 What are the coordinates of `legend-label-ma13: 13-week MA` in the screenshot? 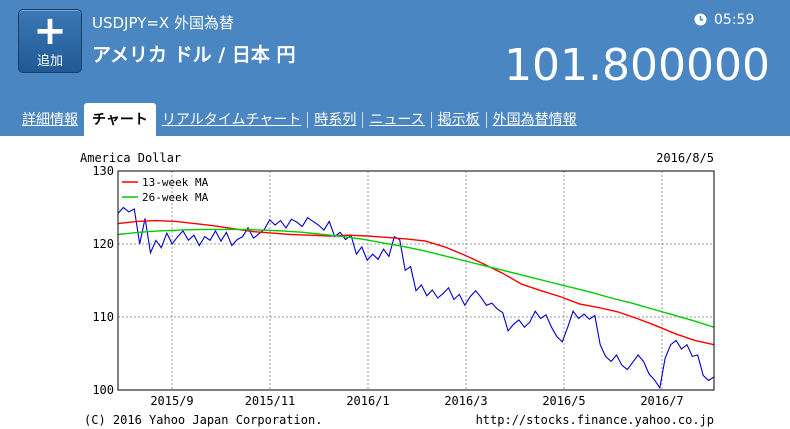 It's located at (175, 182).